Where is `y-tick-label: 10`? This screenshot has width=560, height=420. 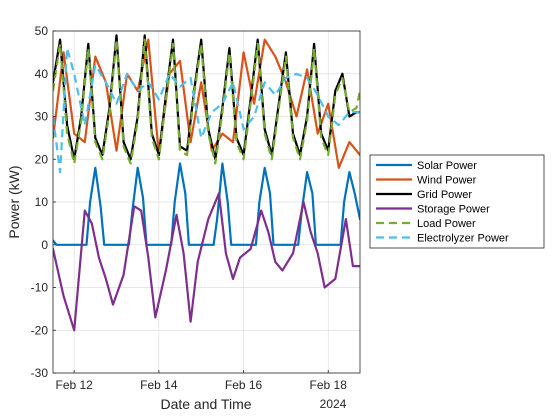 y-tick-label: 10 is located at coordinates (42, 202).